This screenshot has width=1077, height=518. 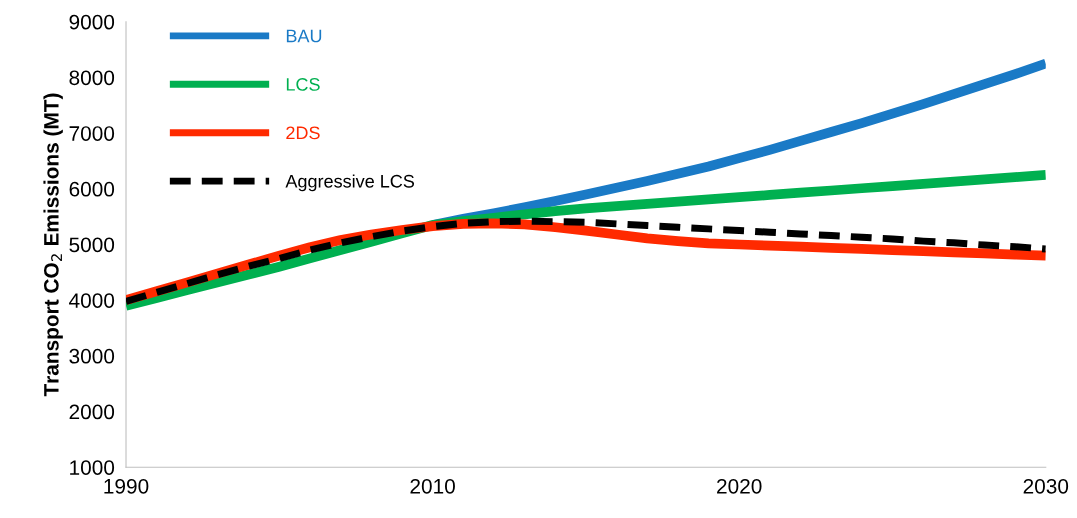 What do you see at coordinates (739, 486) in the screenshot?
I see `x-tick-label: 2020` at bounding box center [739, 486].